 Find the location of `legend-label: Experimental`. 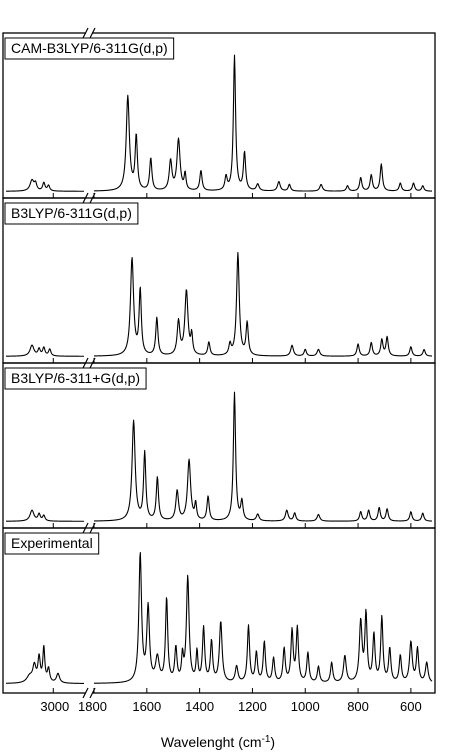

legend-label: Experimental is located at coordinates (52, 543).